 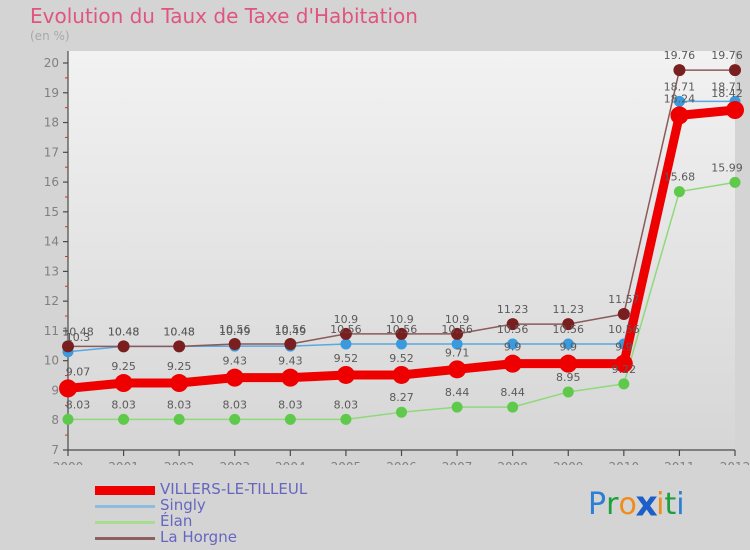 What do you see at coordinates (568, 462) in the screenshot?
I see `x-axis-tick-label: 2009` at bounding box center [568, 462].